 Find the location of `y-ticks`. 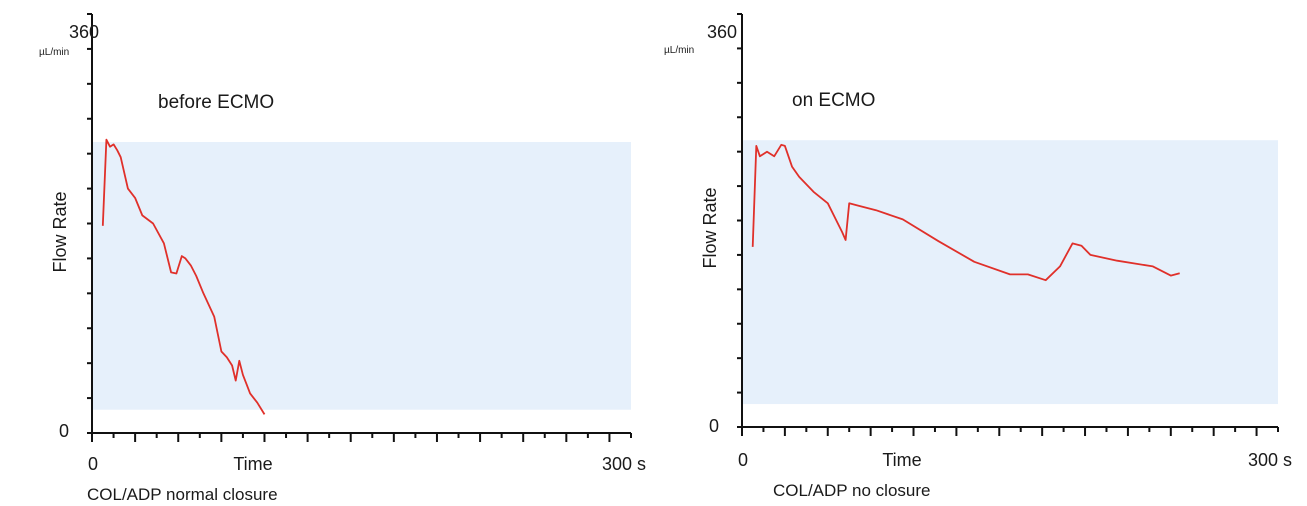

y-ticks is located at coordinates (89, 223).